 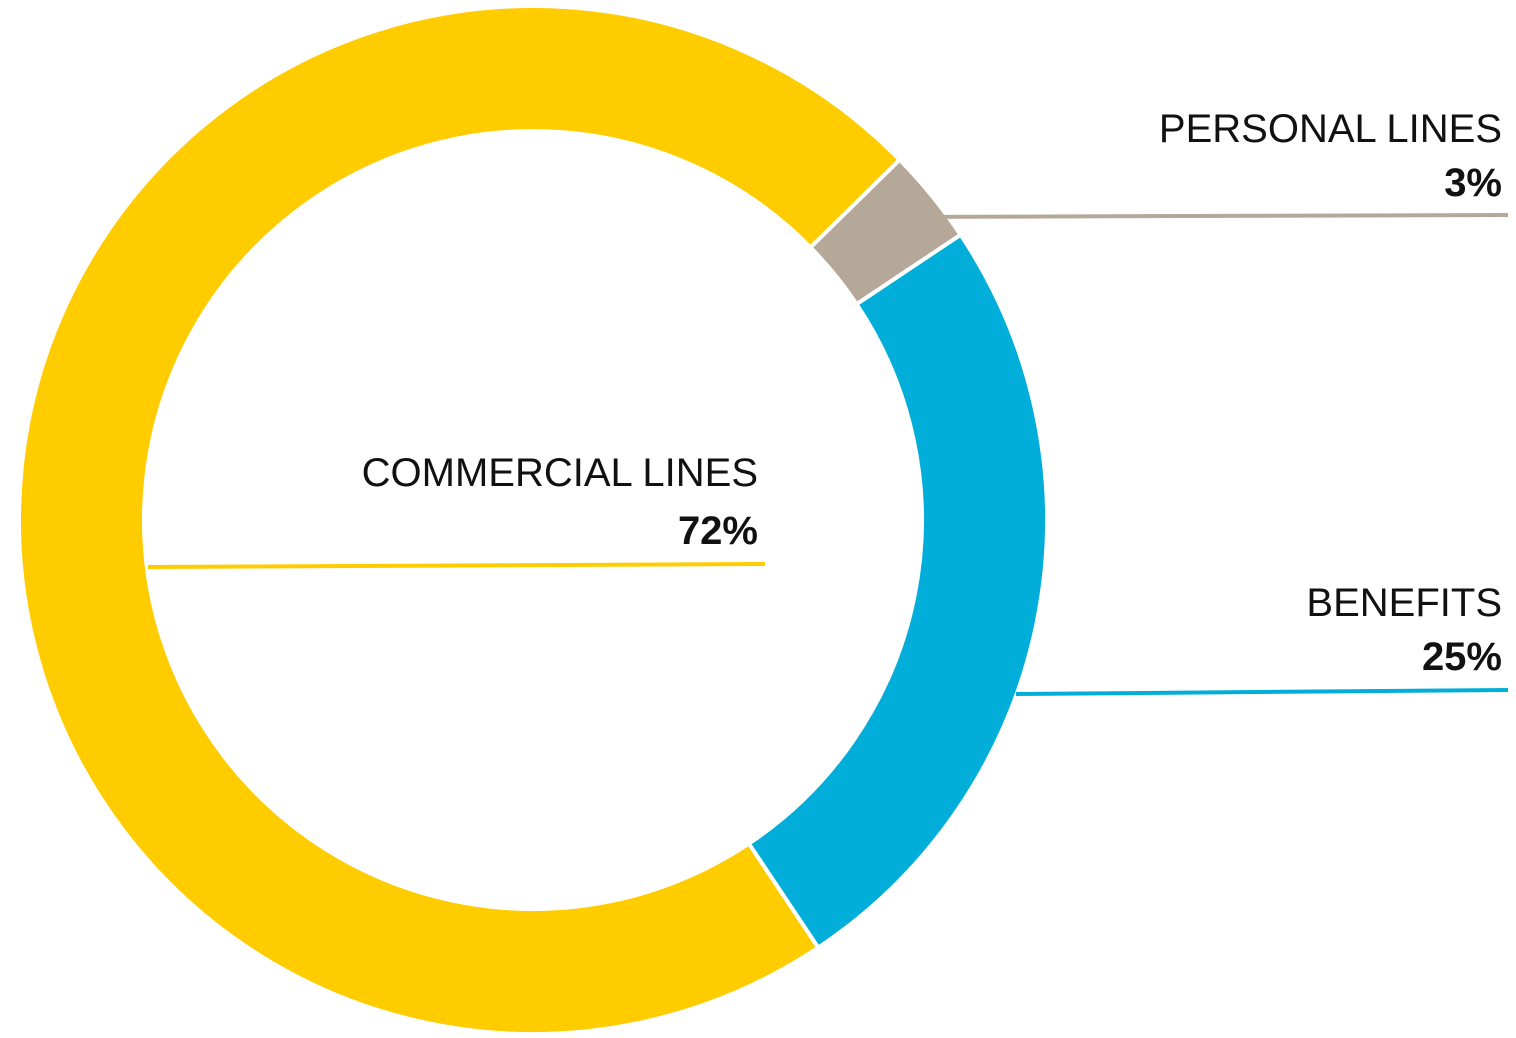 I want to click on label-commercial-lines: COMMERCIAL LINES, so click(x=560, y=473).